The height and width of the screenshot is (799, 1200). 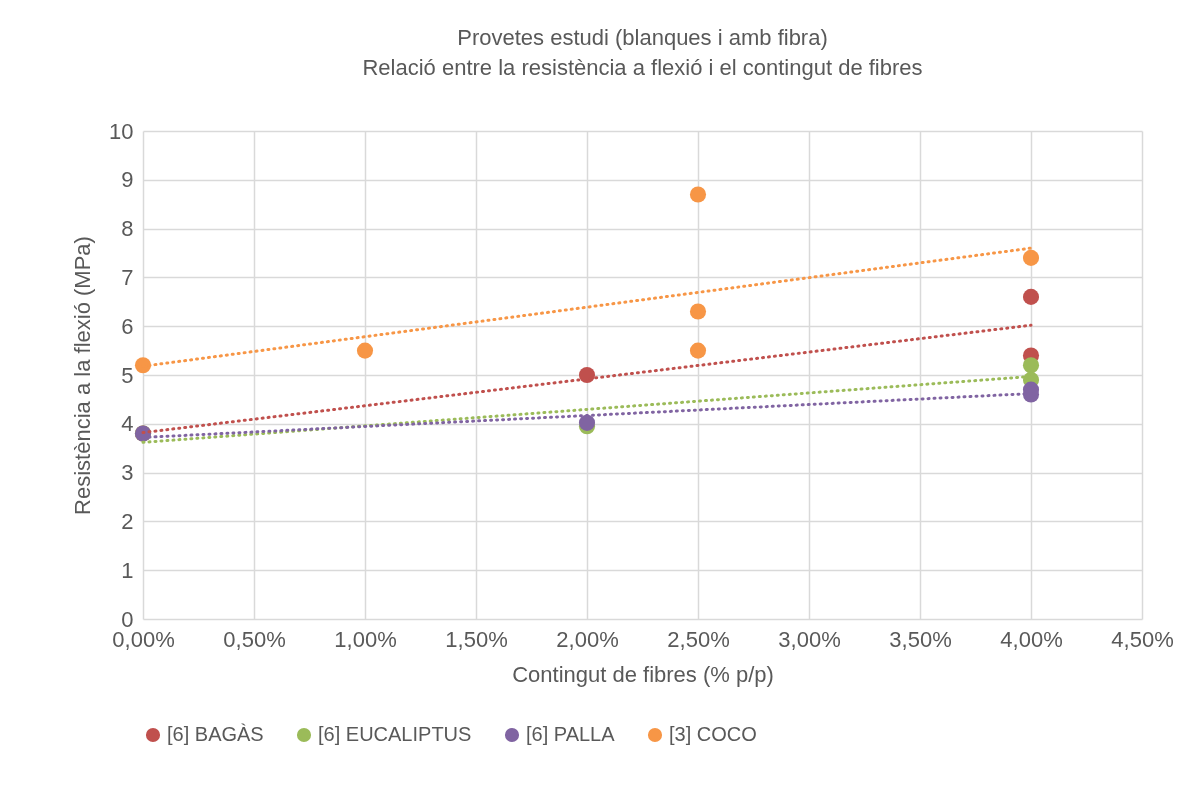 What do you see at coordinates (571, 734) in the screenshot?
I see `legend-label: [6] PALLA` at bounding box center [571, 734].